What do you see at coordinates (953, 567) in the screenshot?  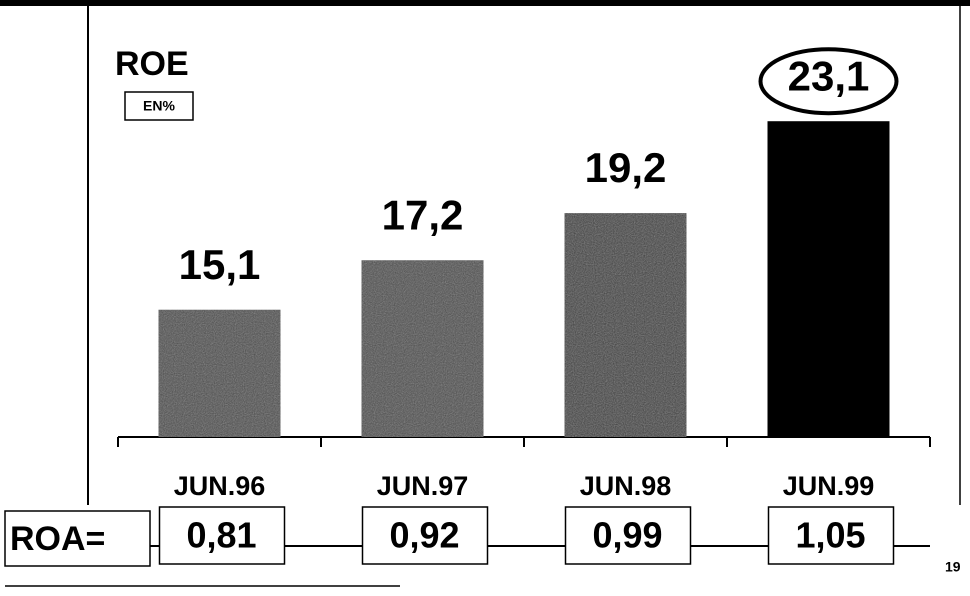 I see `page-number: 19` at bounding box center [953, 567].